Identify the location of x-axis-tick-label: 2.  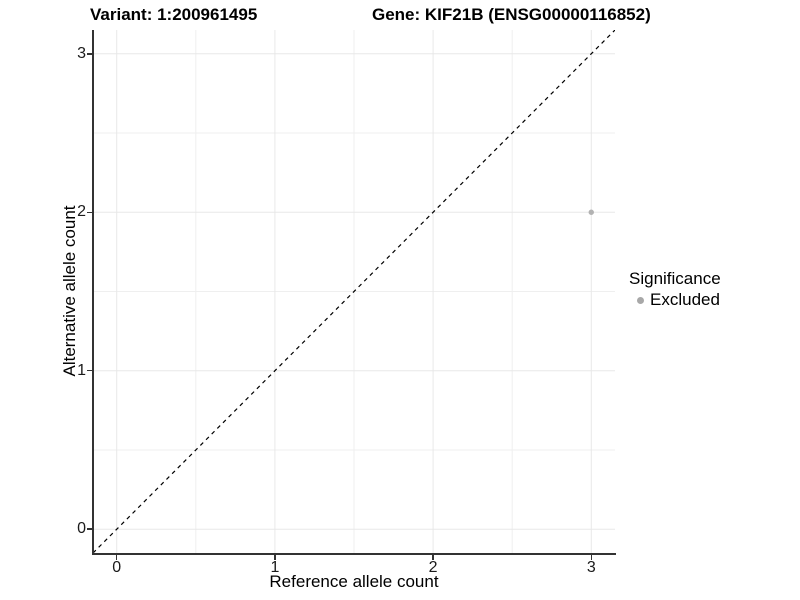
(433, 567).